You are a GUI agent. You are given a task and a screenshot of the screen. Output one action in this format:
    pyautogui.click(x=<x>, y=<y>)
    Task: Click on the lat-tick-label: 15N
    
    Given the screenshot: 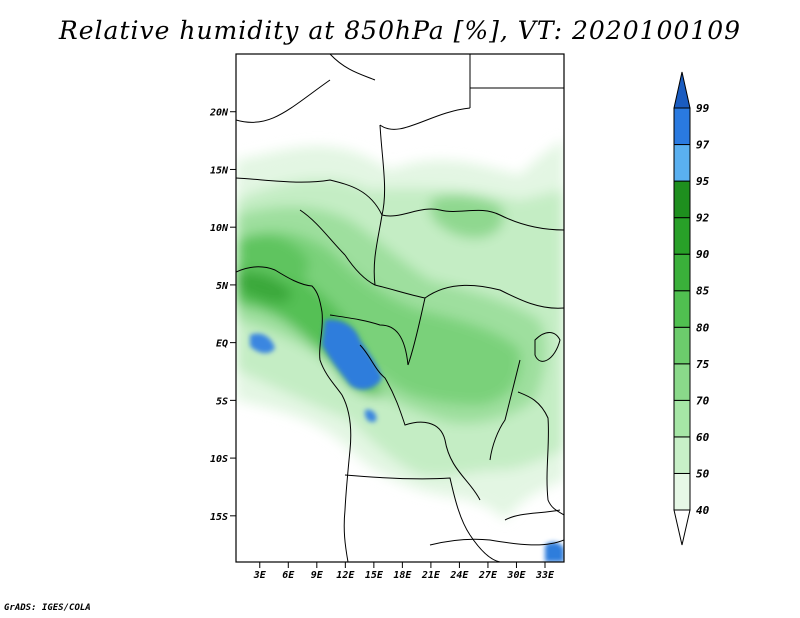 What is the action you would take?
    pyautogui.click(x=219, y=170)
    